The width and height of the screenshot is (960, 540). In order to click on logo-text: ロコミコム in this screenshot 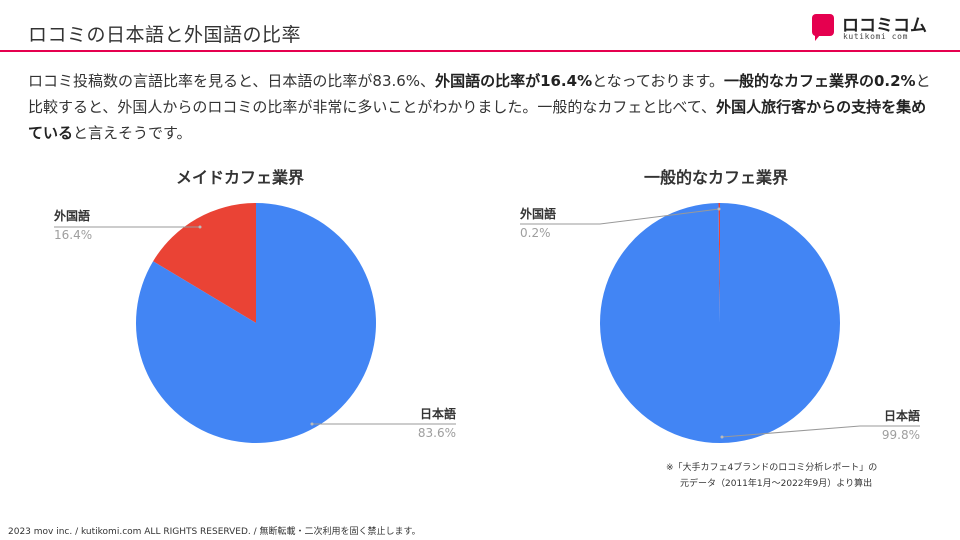, I will do `click(884, 26)`.